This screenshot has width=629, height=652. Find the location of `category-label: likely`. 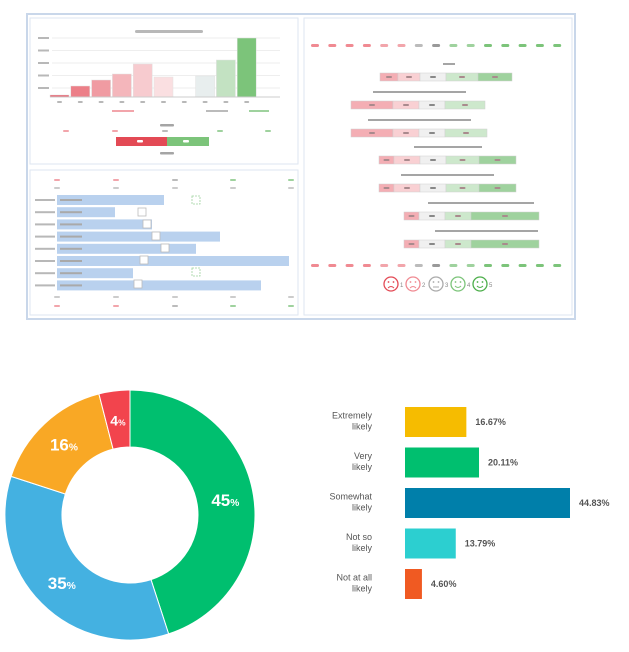

category-label: likely is located at coordinates (362, 548).